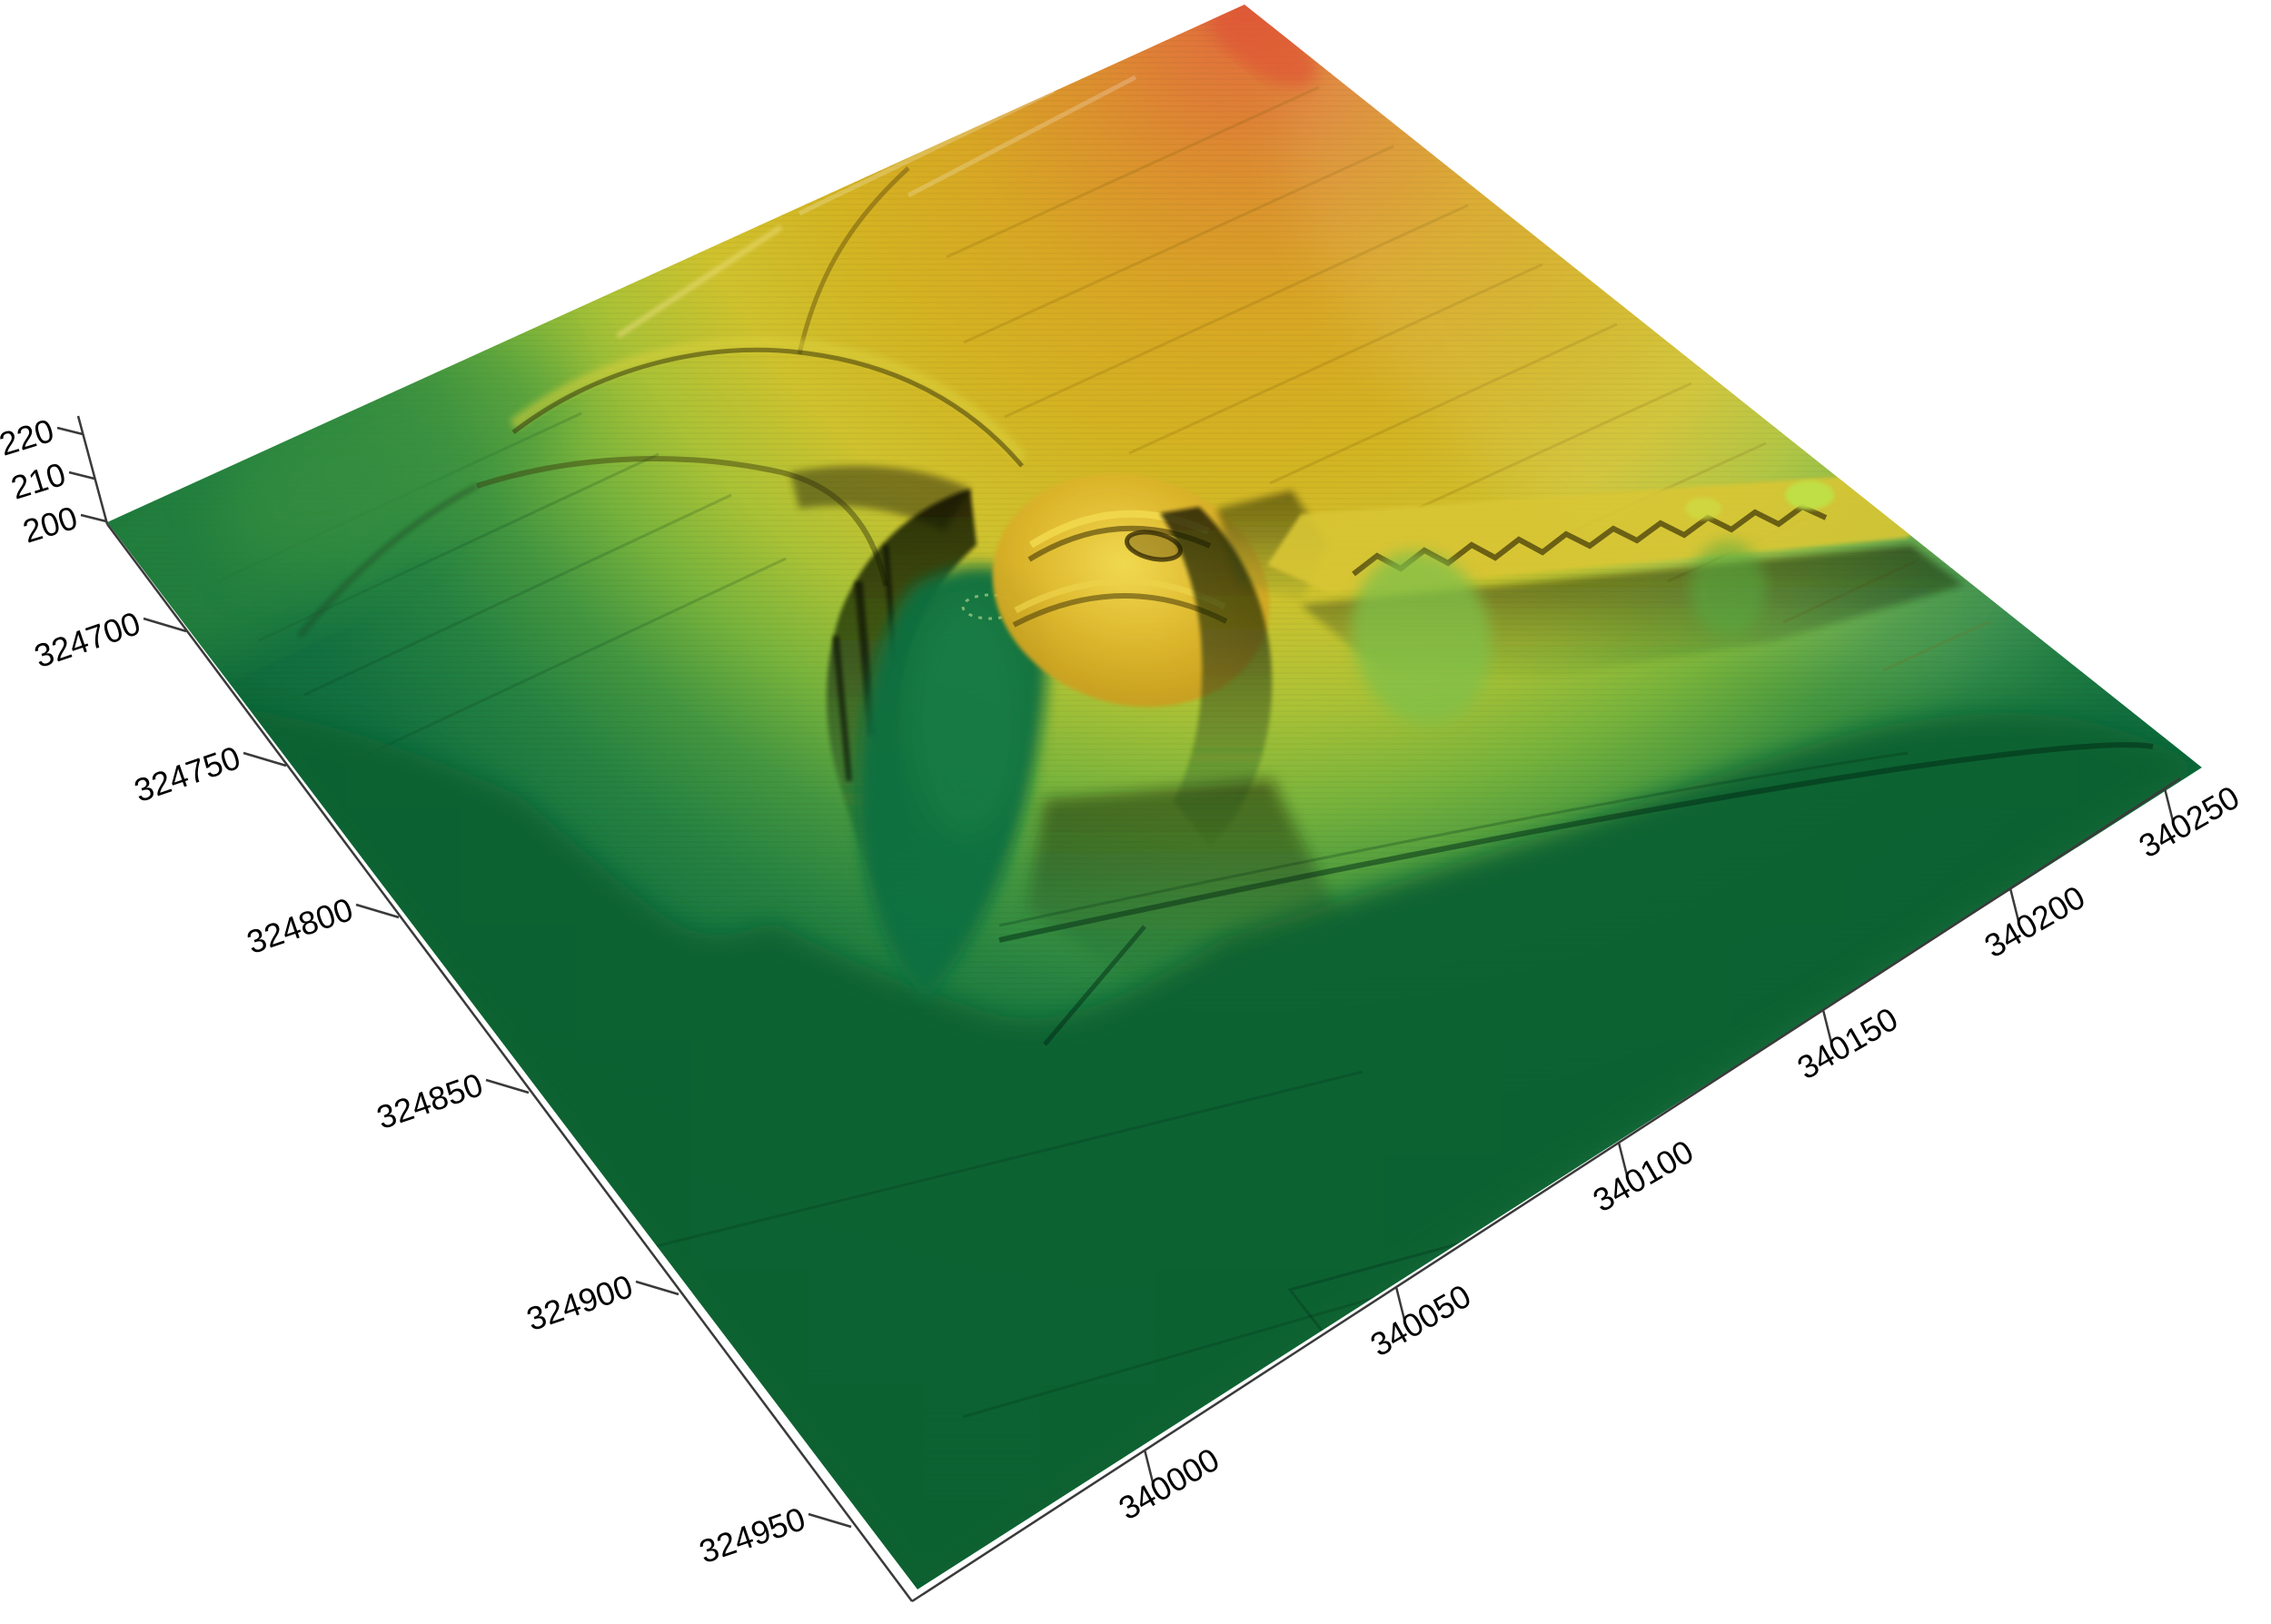  Describe the element at coordinates (699, 281) in the screenshot. I see `field-bank` at that location.